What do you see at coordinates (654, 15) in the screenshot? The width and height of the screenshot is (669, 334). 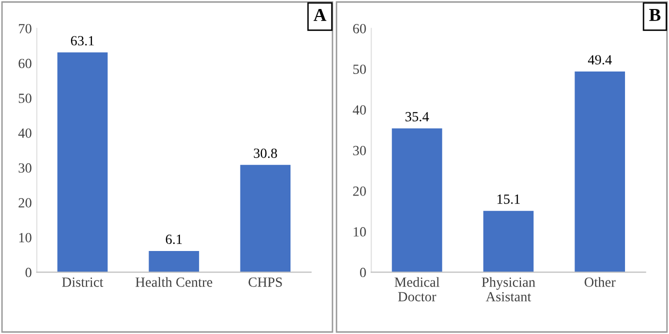 I see `text: B` at bounding box center [654, 15].